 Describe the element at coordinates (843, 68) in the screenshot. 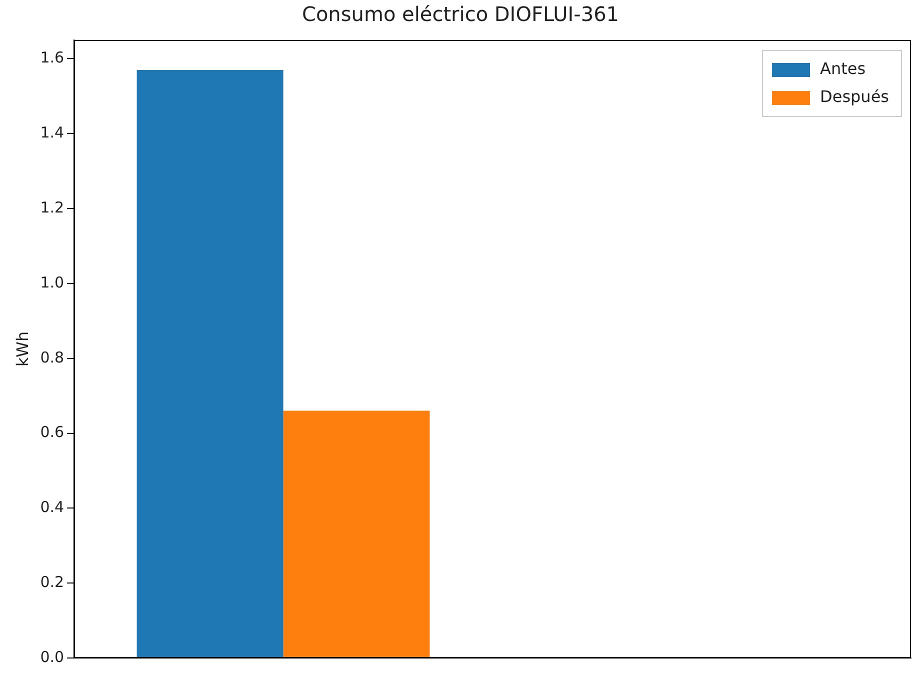

I see `legend-label: Antes` at that location.